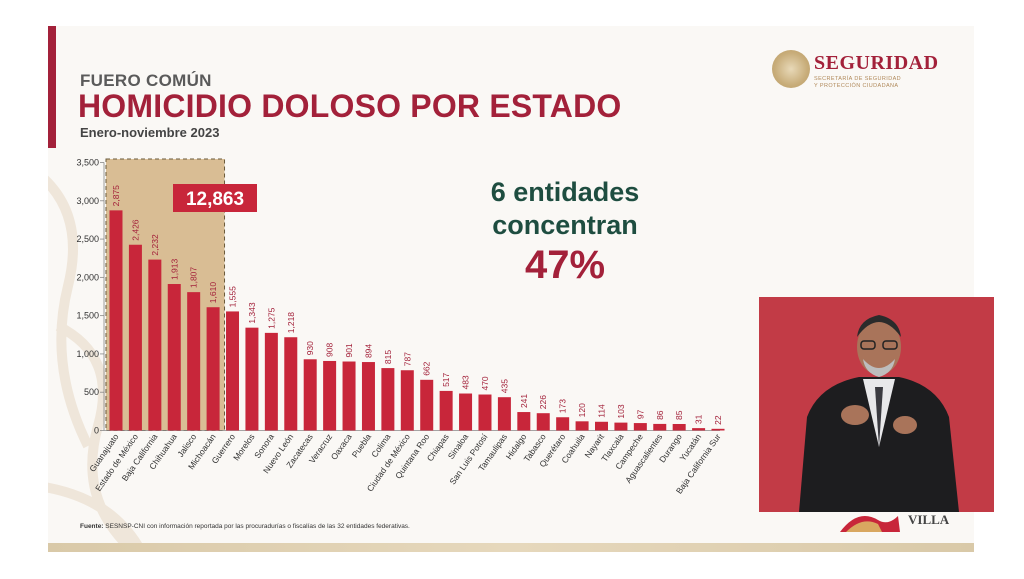  I want to click on bar-value-label: 1,807, so click(194, 278).